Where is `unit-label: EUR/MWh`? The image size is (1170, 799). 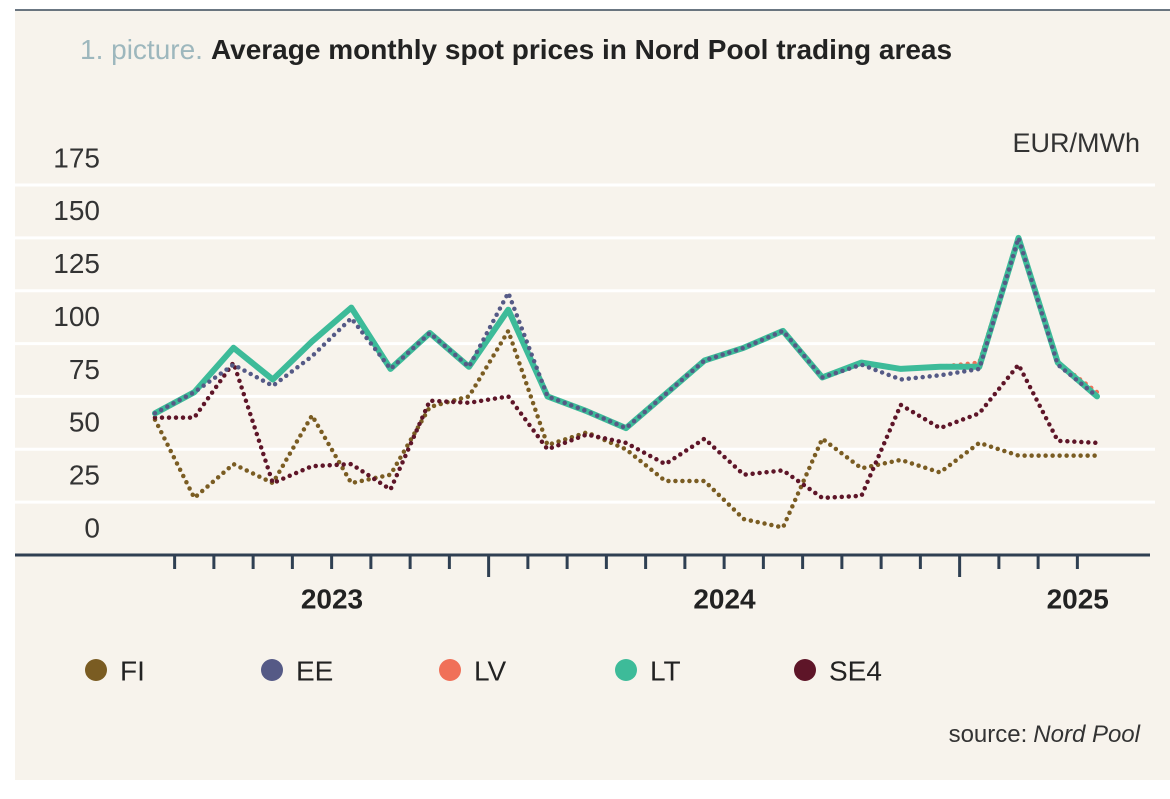 unit-label: EUR/MWh is located at coordinates (1077, 143).